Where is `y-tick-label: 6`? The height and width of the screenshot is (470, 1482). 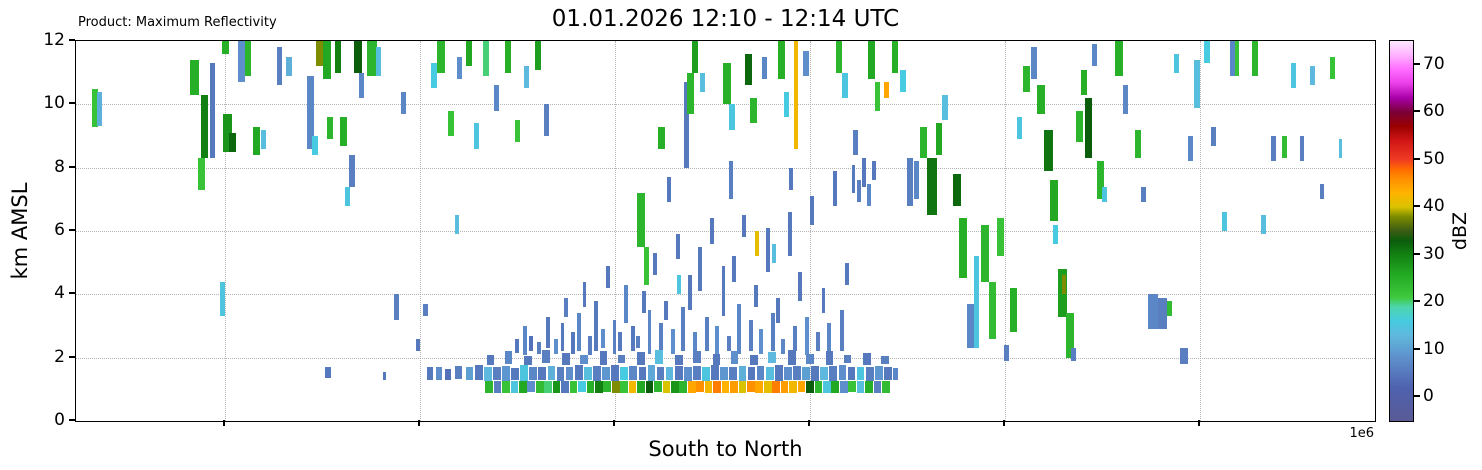
y-tick-label: 6 is located at coordinates (59, 230).